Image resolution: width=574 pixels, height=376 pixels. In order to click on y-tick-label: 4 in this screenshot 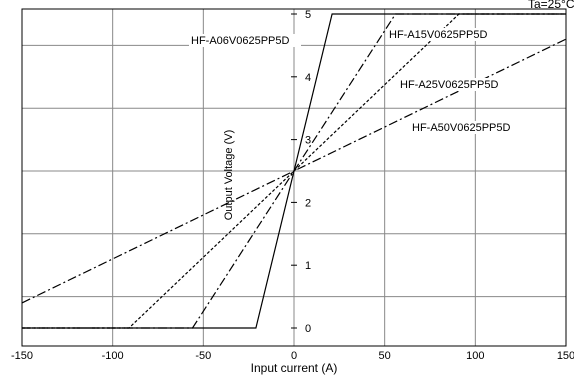, I will do `click(308, 78)`.